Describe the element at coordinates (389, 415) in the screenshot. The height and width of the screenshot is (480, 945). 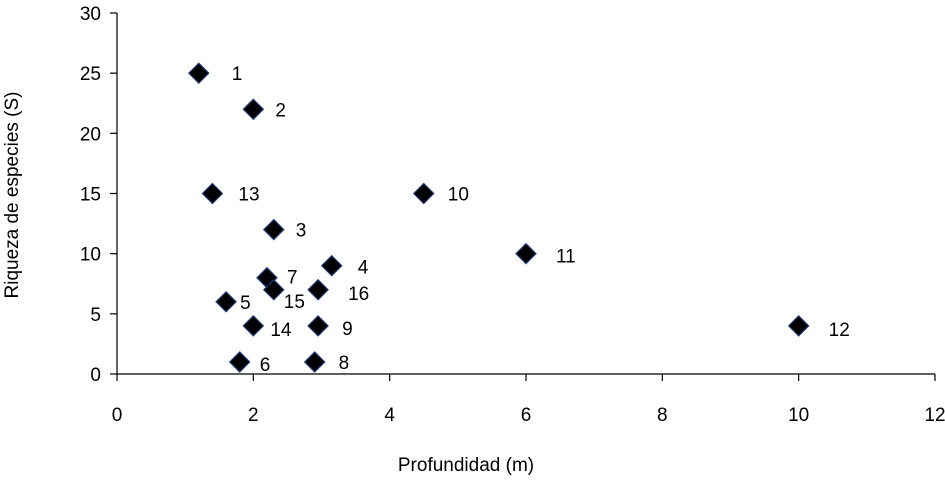
I see `x-tick-label: 4` at that location.